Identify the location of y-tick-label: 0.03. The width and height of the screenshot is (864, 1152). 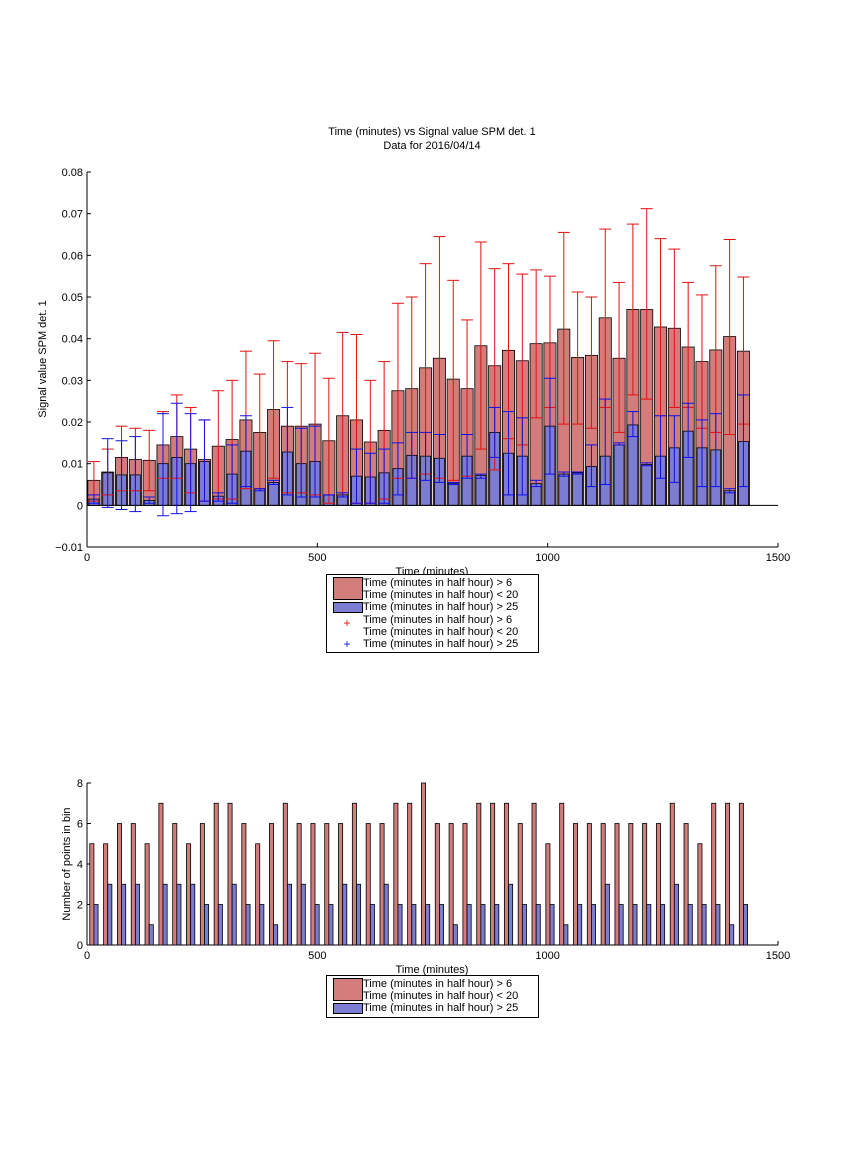
(72, 381).